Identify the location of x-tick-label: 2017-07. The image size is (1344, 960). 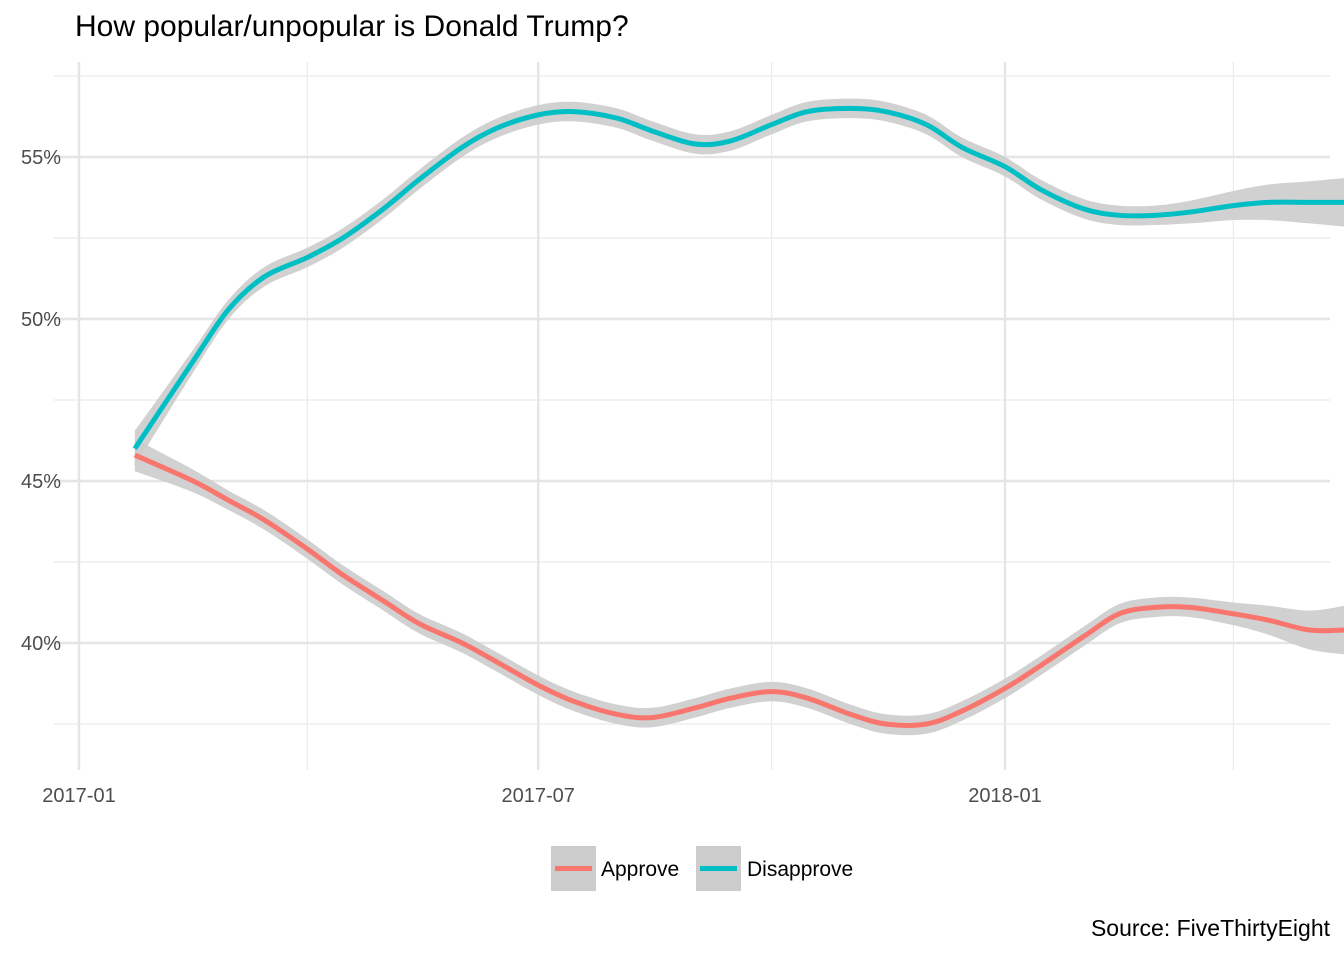
(537, 796).